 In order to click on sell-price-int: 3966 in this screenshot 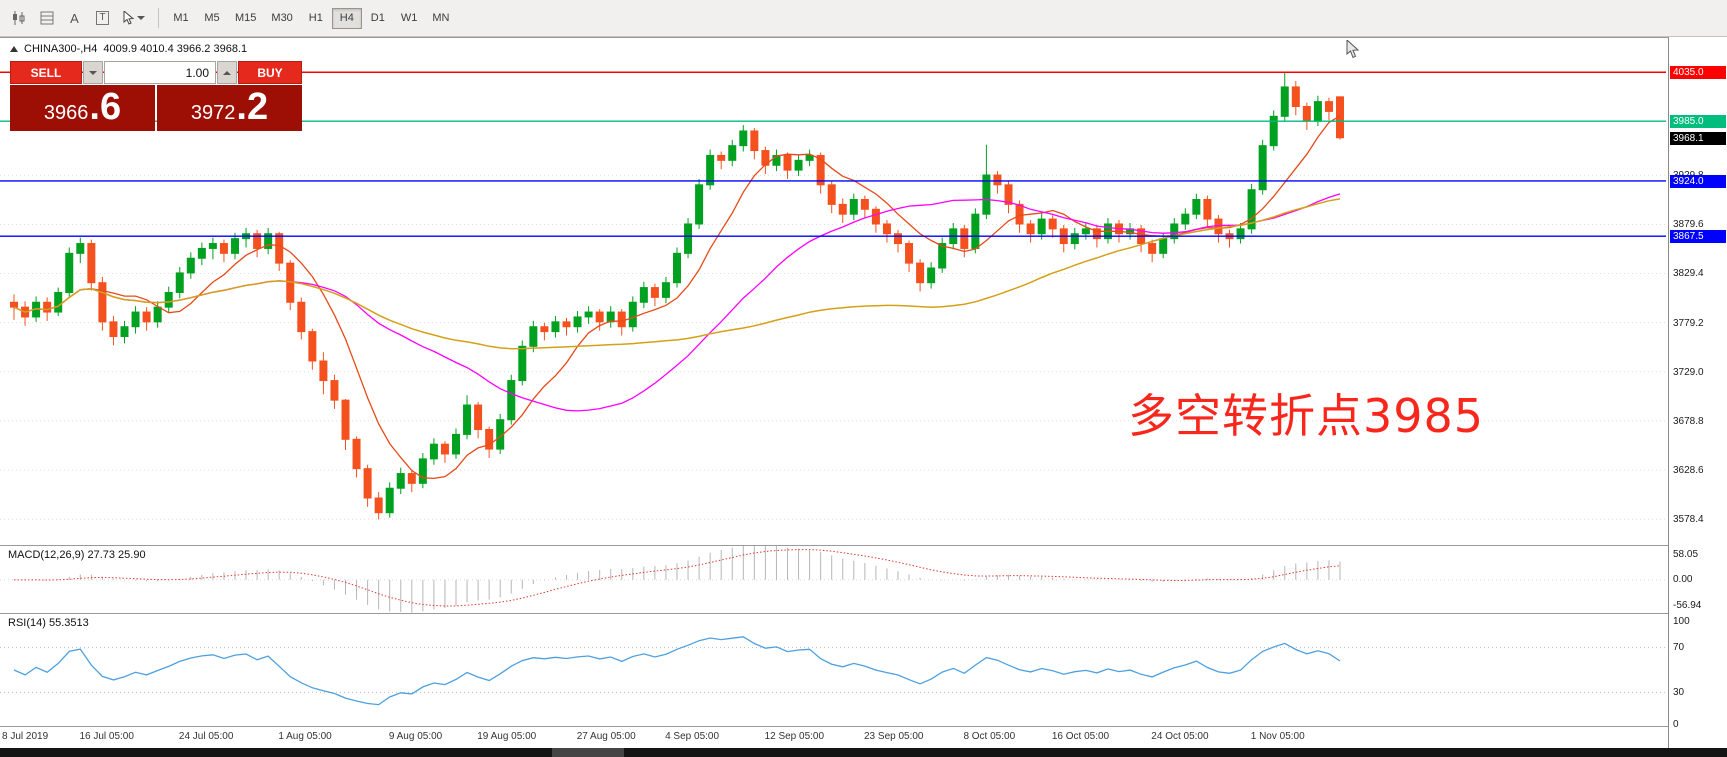, I will do `click(66, 113)`.